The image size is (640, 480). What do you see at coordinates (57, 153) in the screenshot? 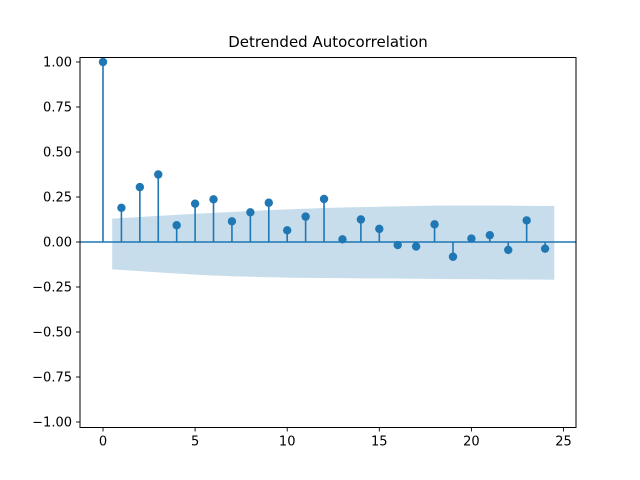
I see `y-tick-label: 0.50` at bounding box center [57, 153].